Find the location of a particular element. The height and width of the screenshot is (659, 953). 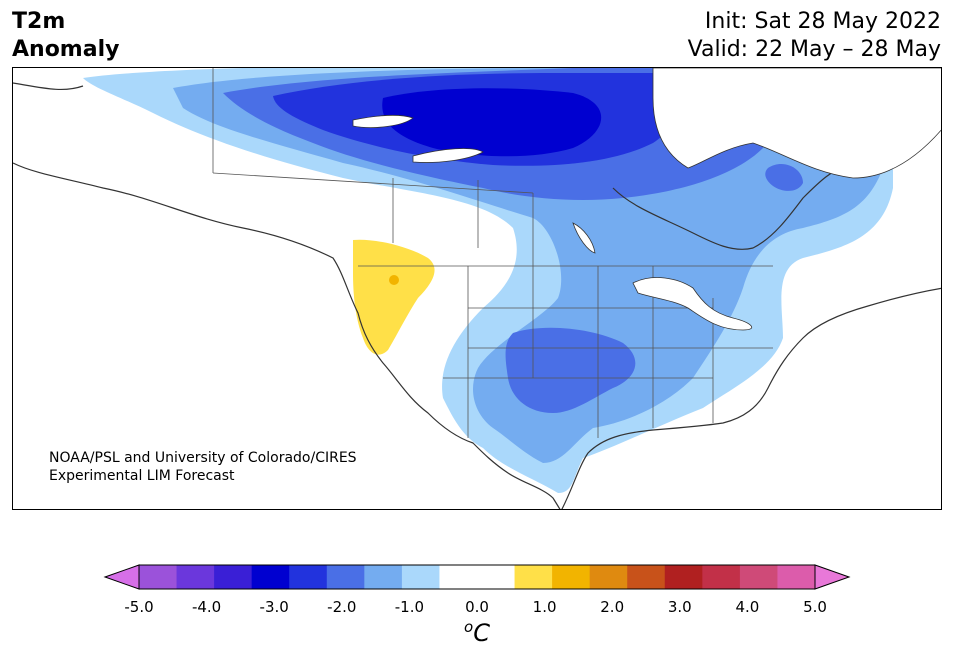

hudson-bay is located at coordinates (796, 123).